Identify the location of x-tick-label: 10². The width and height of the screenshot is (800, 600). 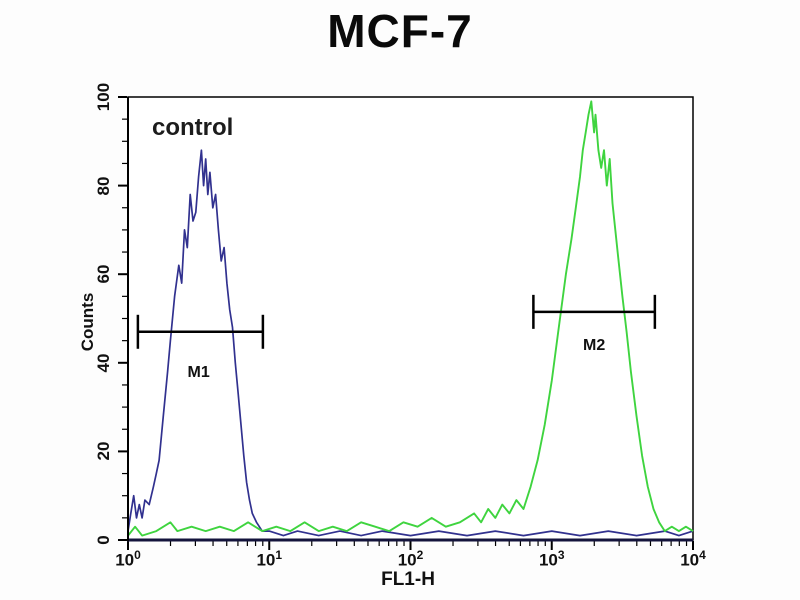
(410, 559).